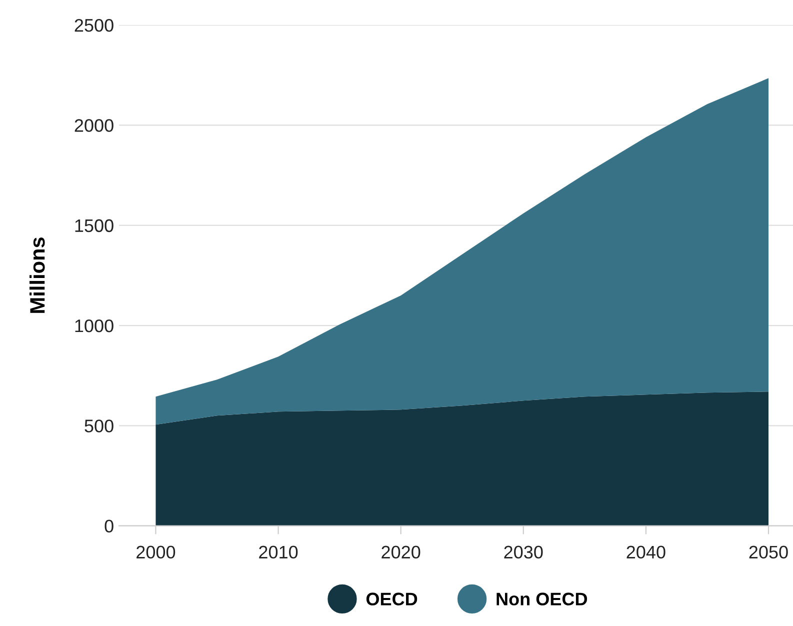  What do you see at coordinates (94, 225) in the screenshot?
I see `y-tick-label: 1500` at bounding box center [94, 225].